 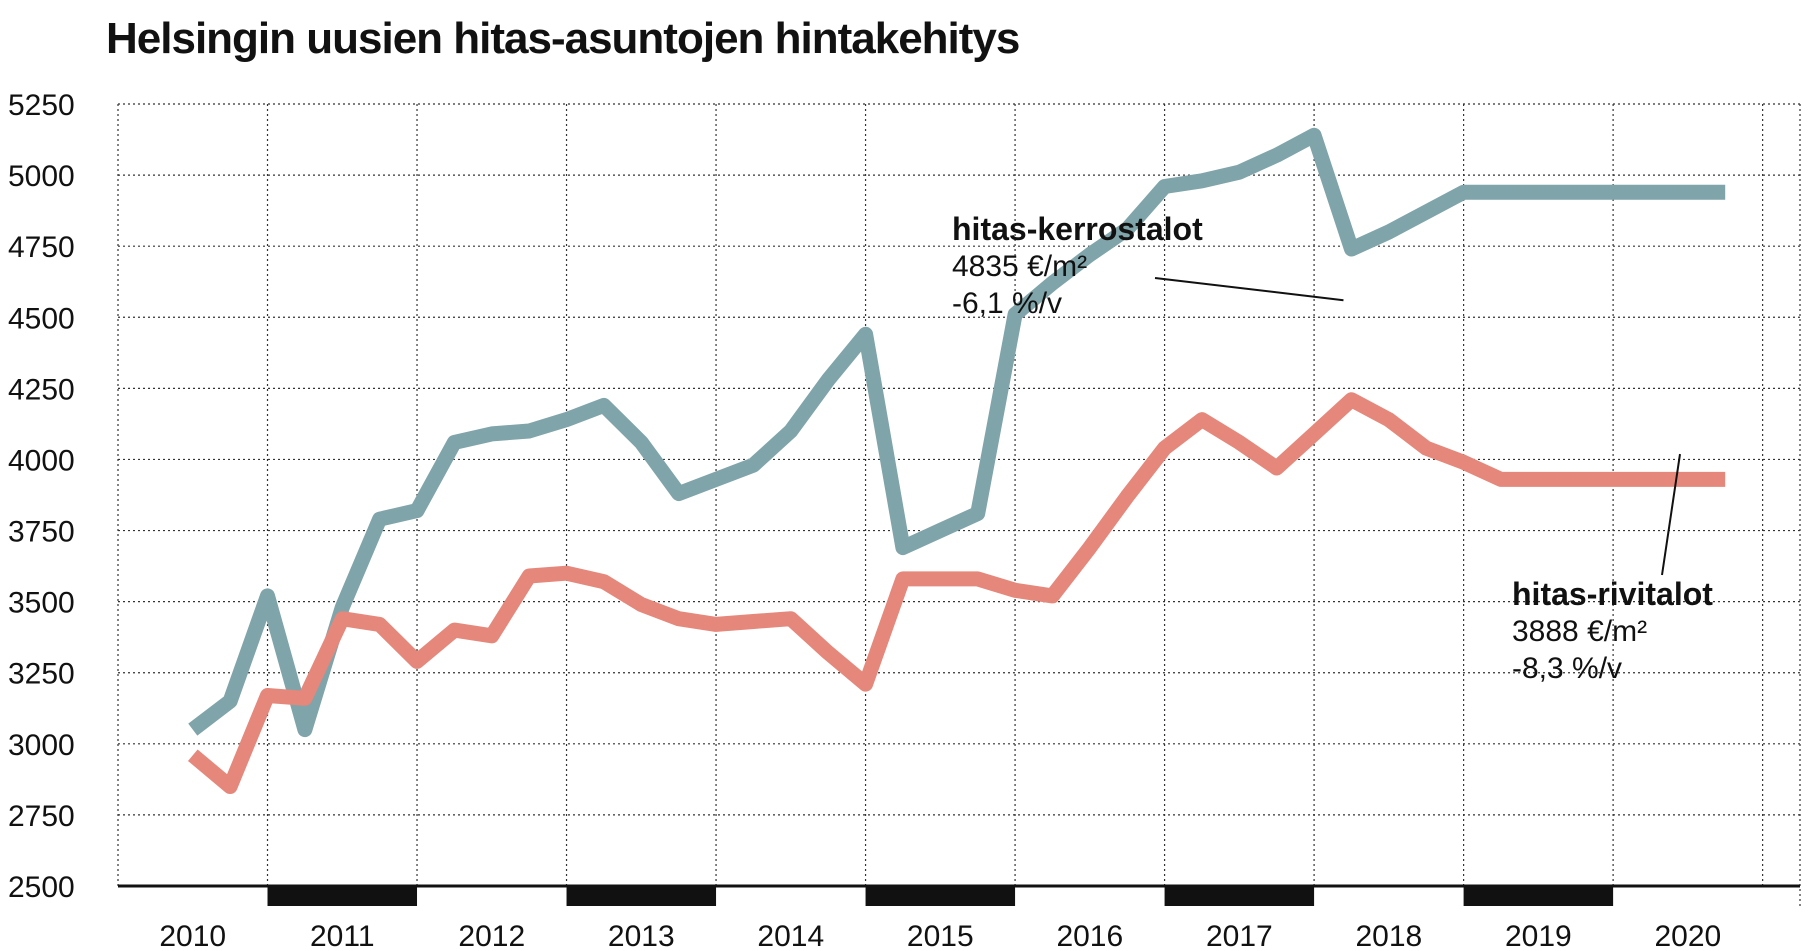 I want to click on y-tick-label: 5000, so click(x=41, y=176).